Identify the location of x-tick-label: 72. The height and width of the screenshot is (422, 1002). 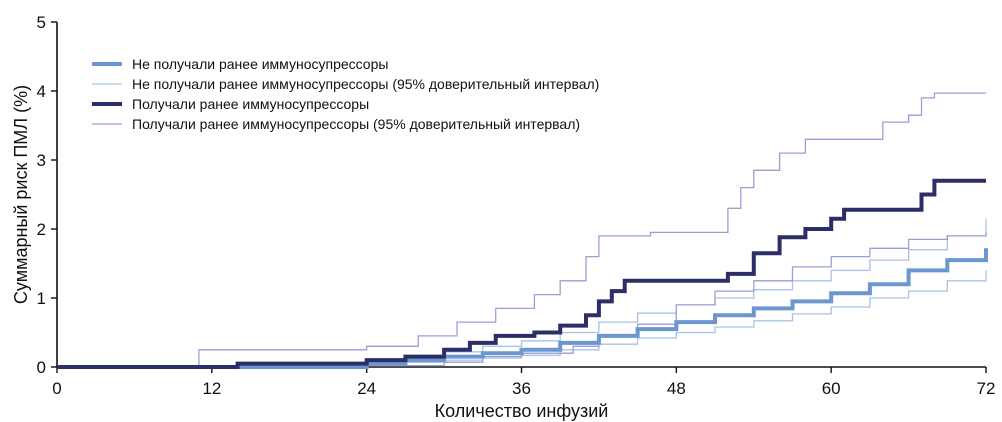
(986, 388).